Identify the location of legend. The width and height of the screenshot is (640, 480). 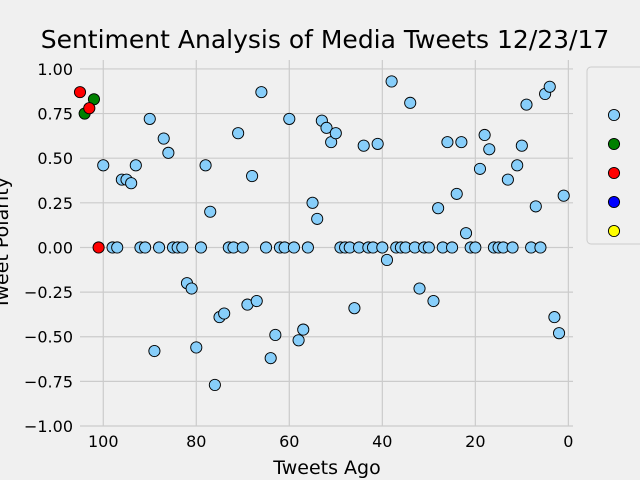
(613, 155).